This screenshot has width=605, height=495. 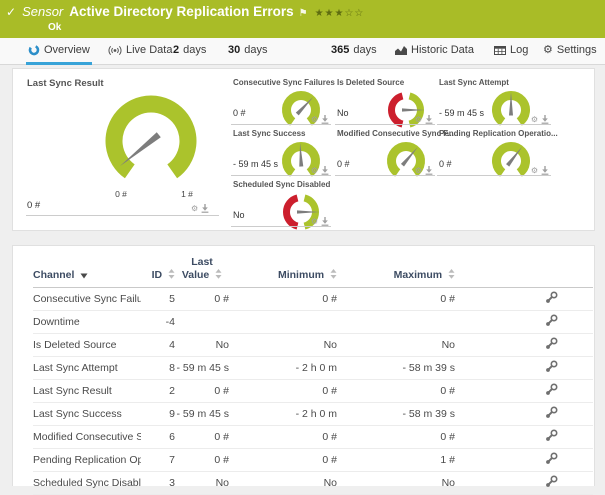 What do you see at coordinates (396, 391) in the screenshot?
I see `cell-maximum: 0 #` at bounding box center [396, 391].